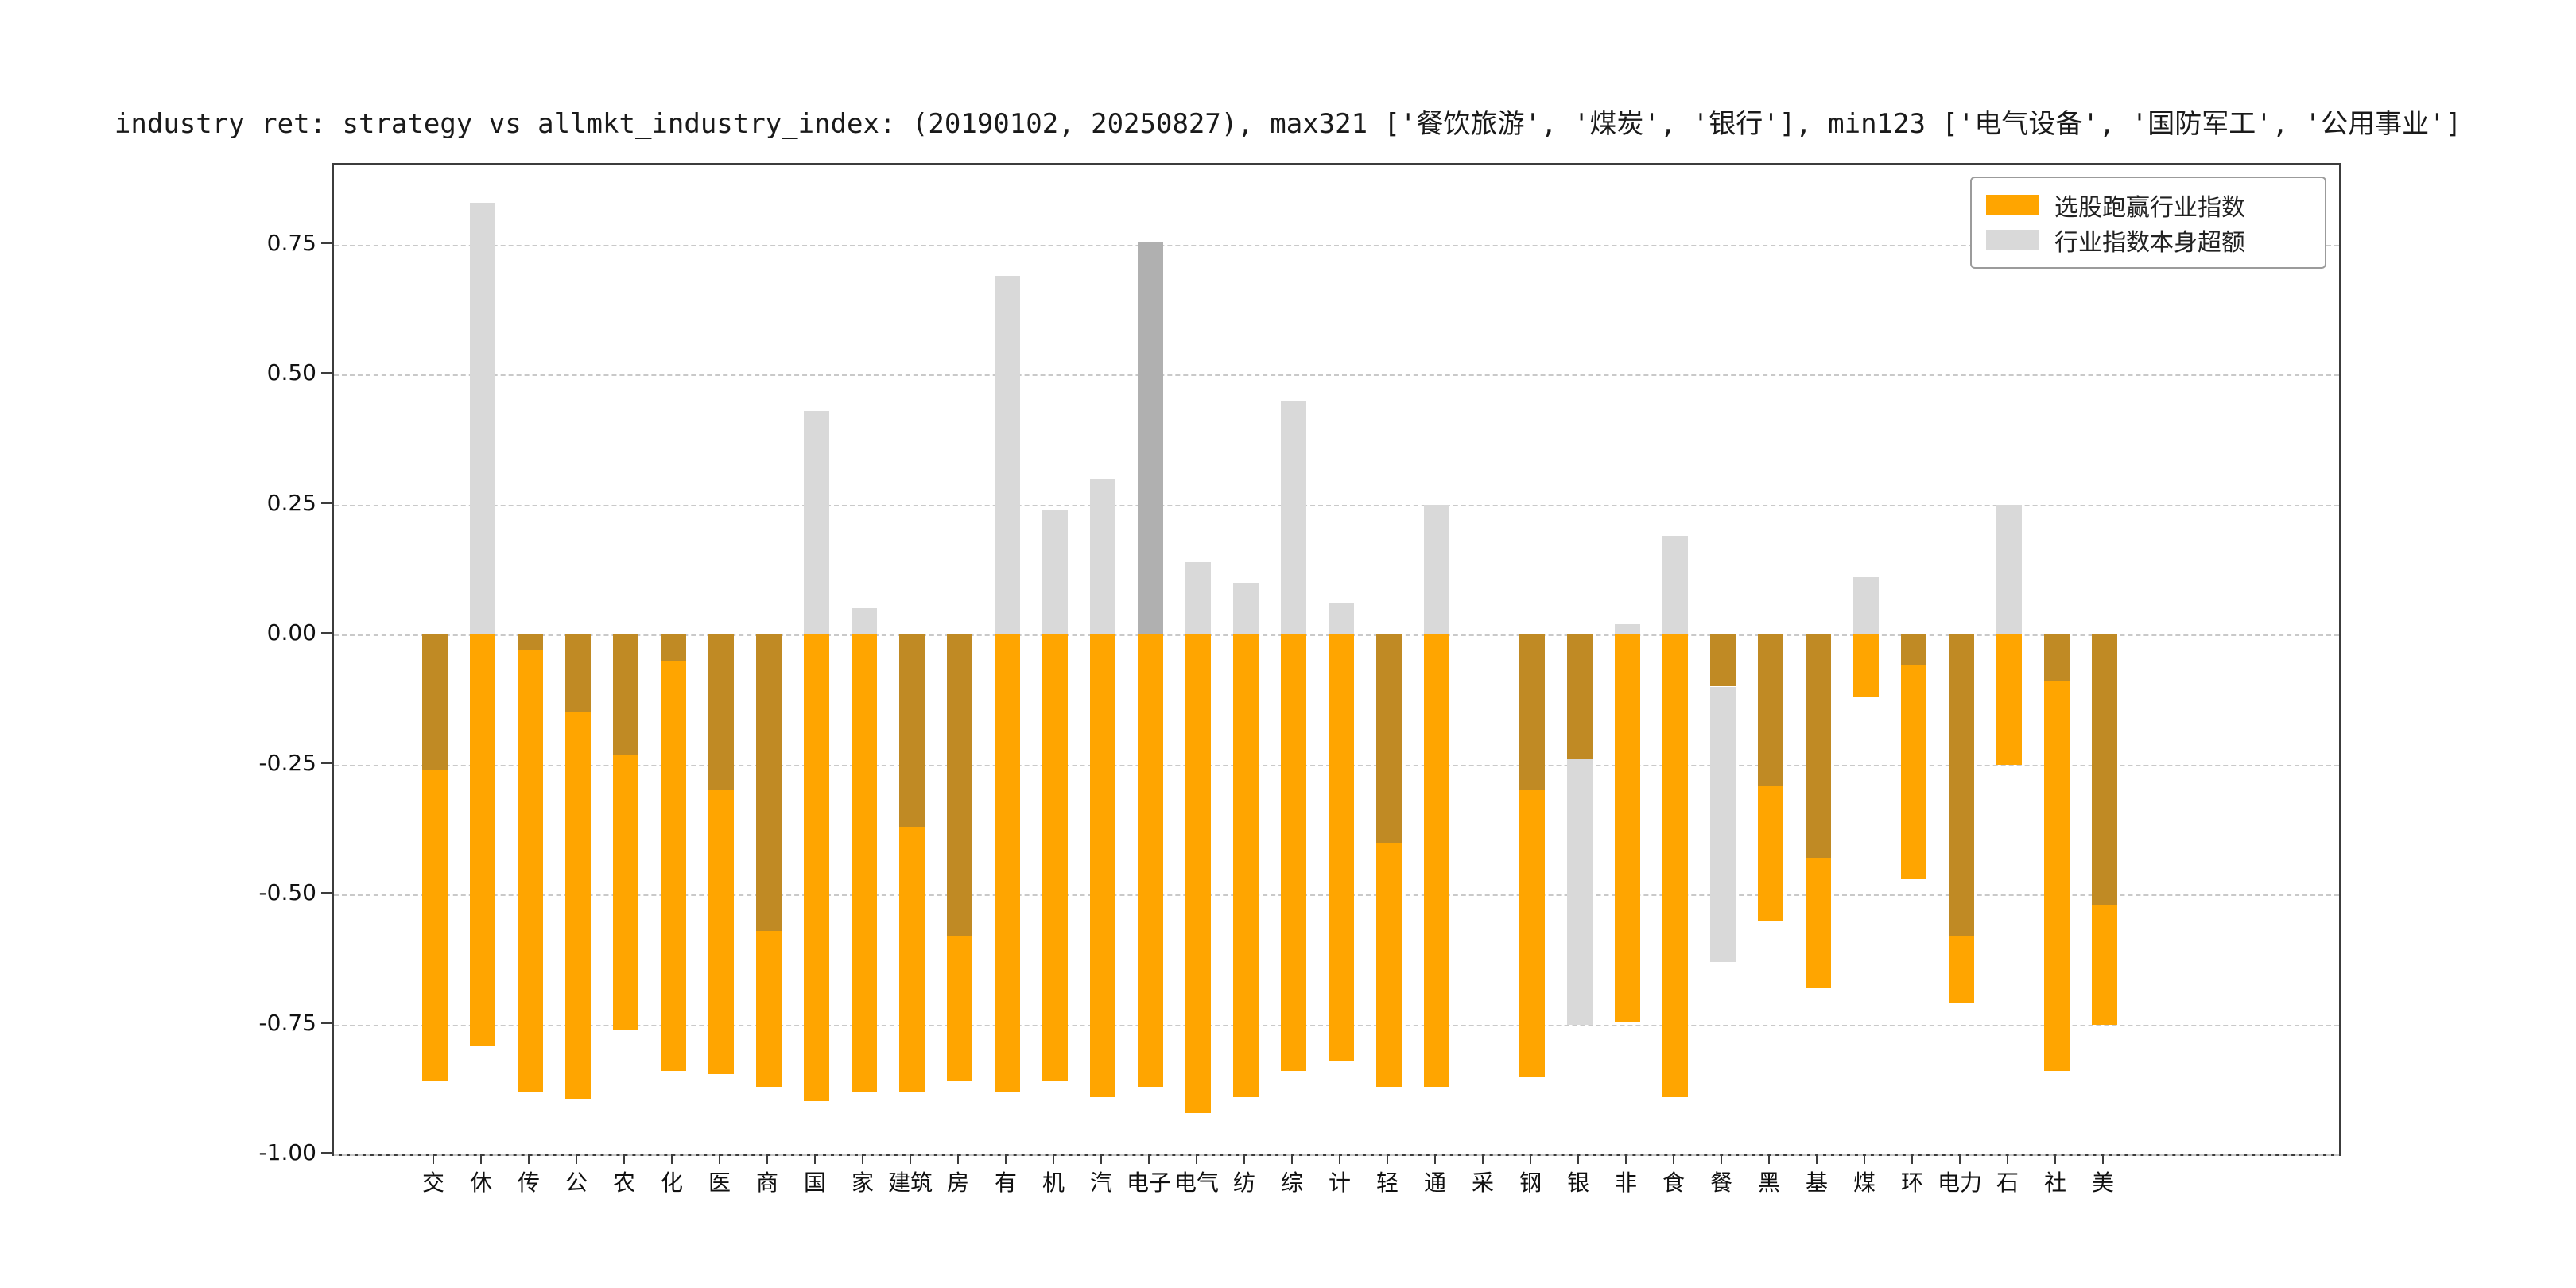 The width and height of the screenshot is (2576, 1288). What do you see at coordinates (2102, 1183) in the screenshot?
I see `x-tick-label: 美` at bounding box center [2102, 1183].